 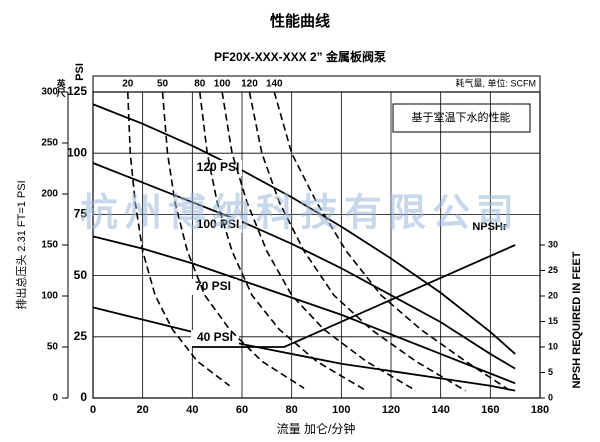 I want to click on npsh-label: NPSHr, so click(x=490, y=227).